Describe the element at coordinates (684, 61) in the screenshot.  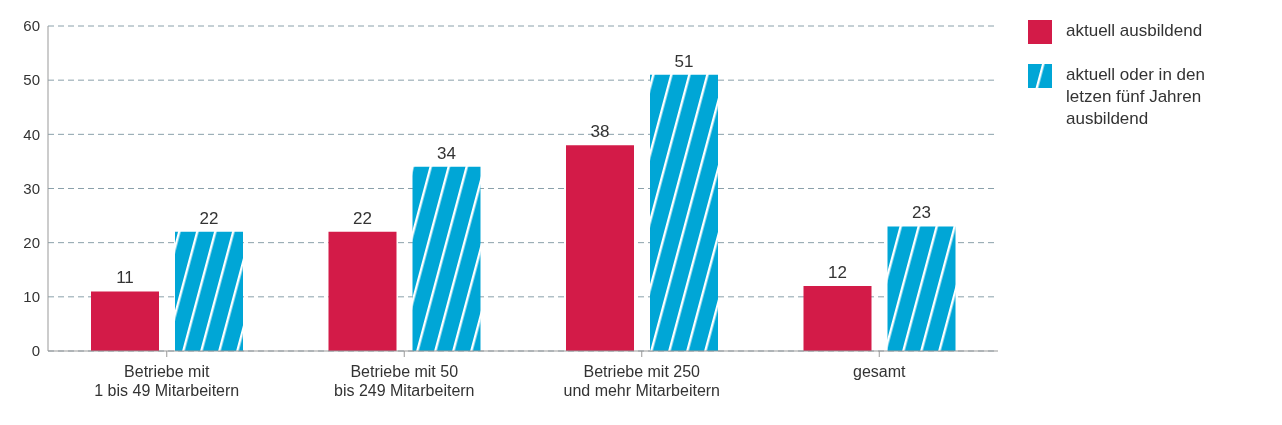
I see `data-label: 51` at that location.